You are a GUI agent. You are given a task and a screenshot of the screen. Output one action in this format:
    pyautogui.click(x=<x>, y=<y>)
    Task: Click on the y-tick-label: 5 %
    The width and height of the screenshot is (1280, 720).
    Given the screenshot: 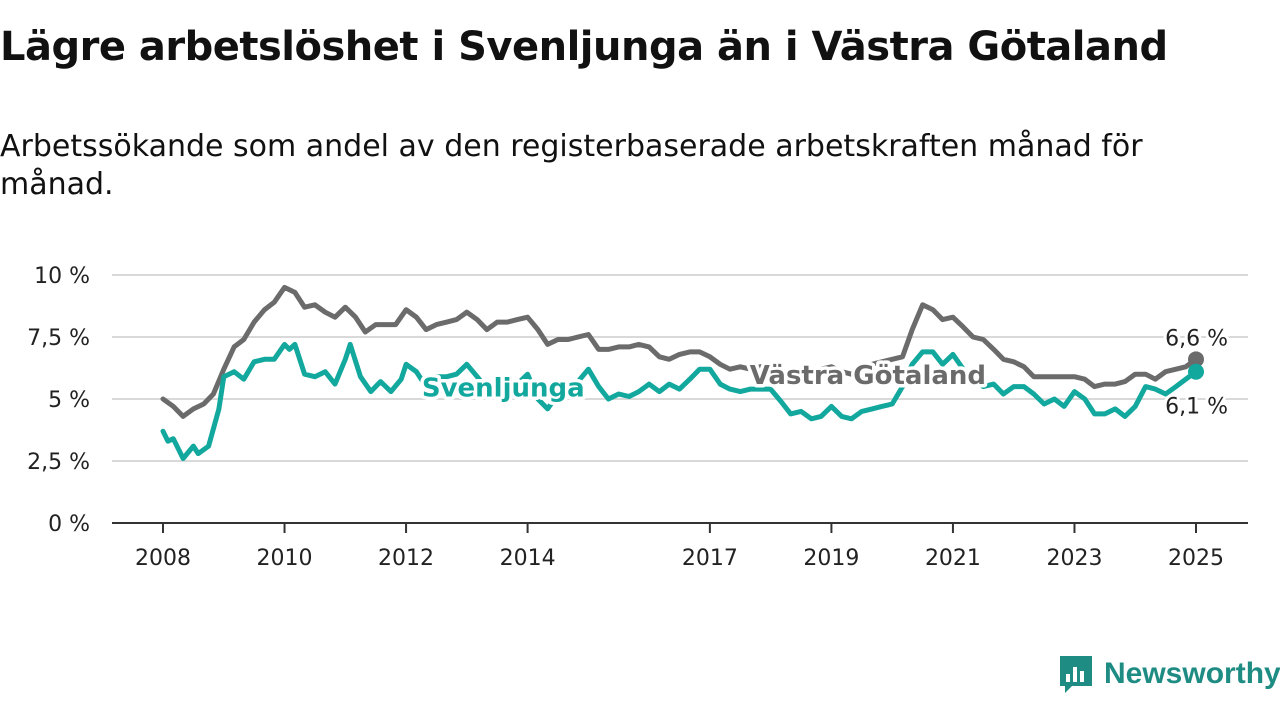 What is the action you would take?
    pyautogui.click(x=69, y=400)
    